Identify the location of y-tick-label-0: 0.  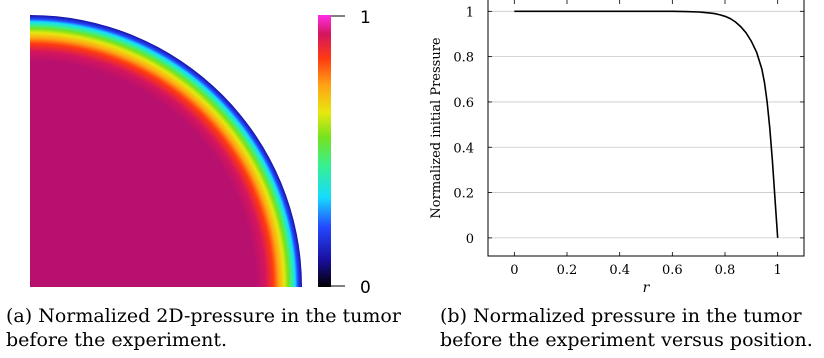
(470, 239).